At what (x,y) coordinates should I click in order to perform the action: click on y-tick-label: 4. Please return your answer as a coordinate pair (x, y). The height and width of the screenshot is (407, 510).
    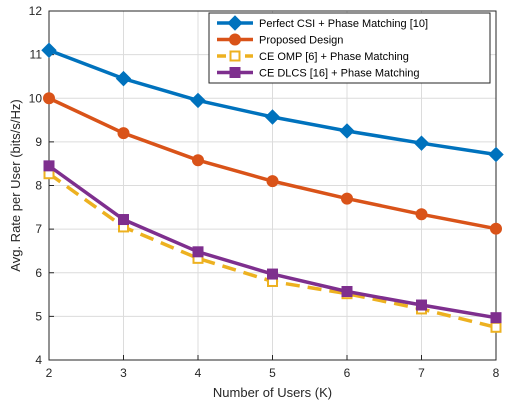
    Looking at the image, I should click on (38, 360).